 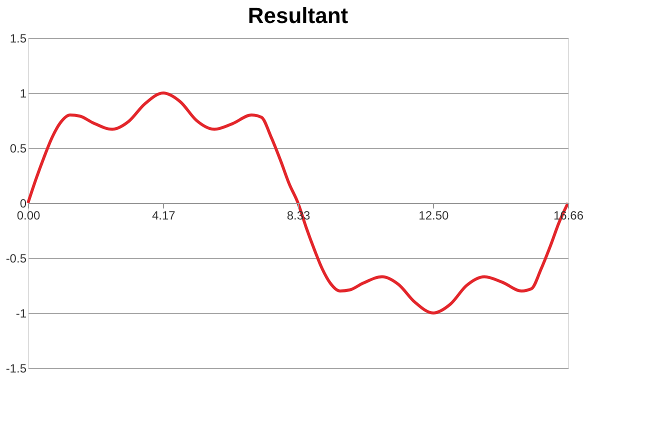 What do you see at coordinates (16, 369) in the screenshot?
I see `y-tick-label: -1.5` at bounding box center [16, 369].